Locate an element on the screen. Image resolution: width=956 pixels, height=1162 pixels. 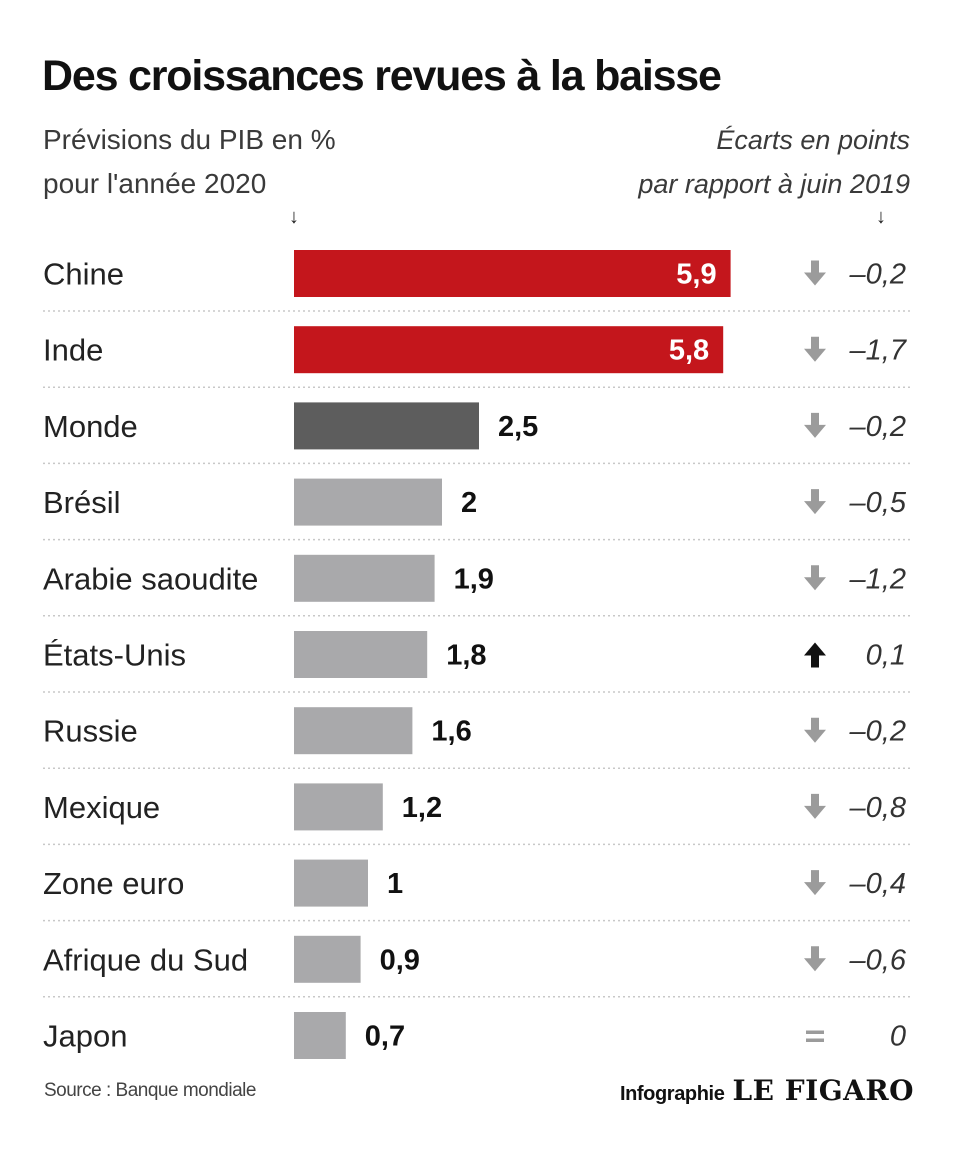
subtitle-left: Prévisions du PIB en % pour l'année 2020 is located at coordinates (189, 162).